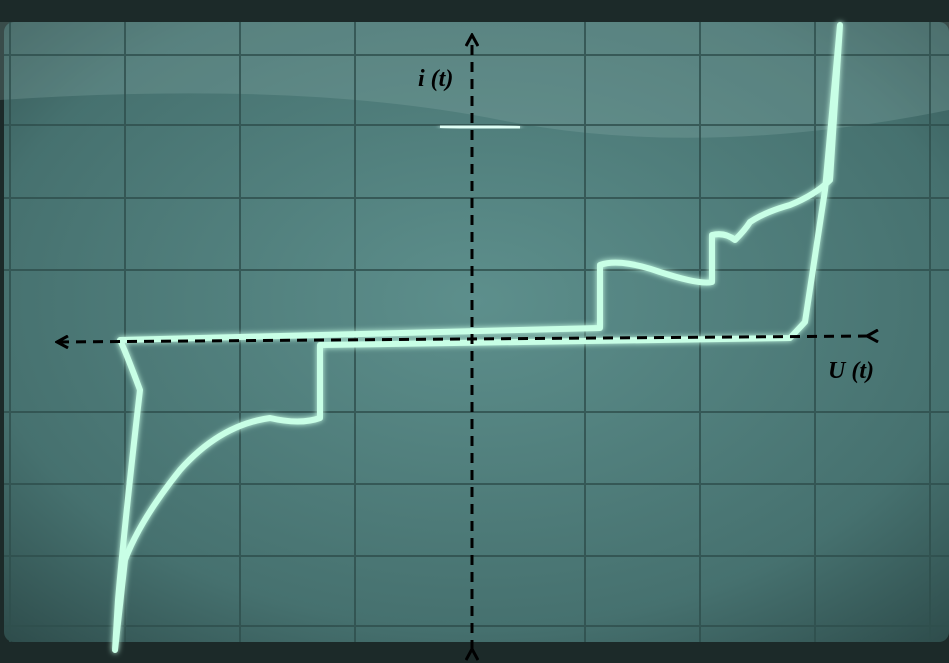  Describe the element at coordinates (480, 127) in the screenshot. I see `reflection-glint` at that location.